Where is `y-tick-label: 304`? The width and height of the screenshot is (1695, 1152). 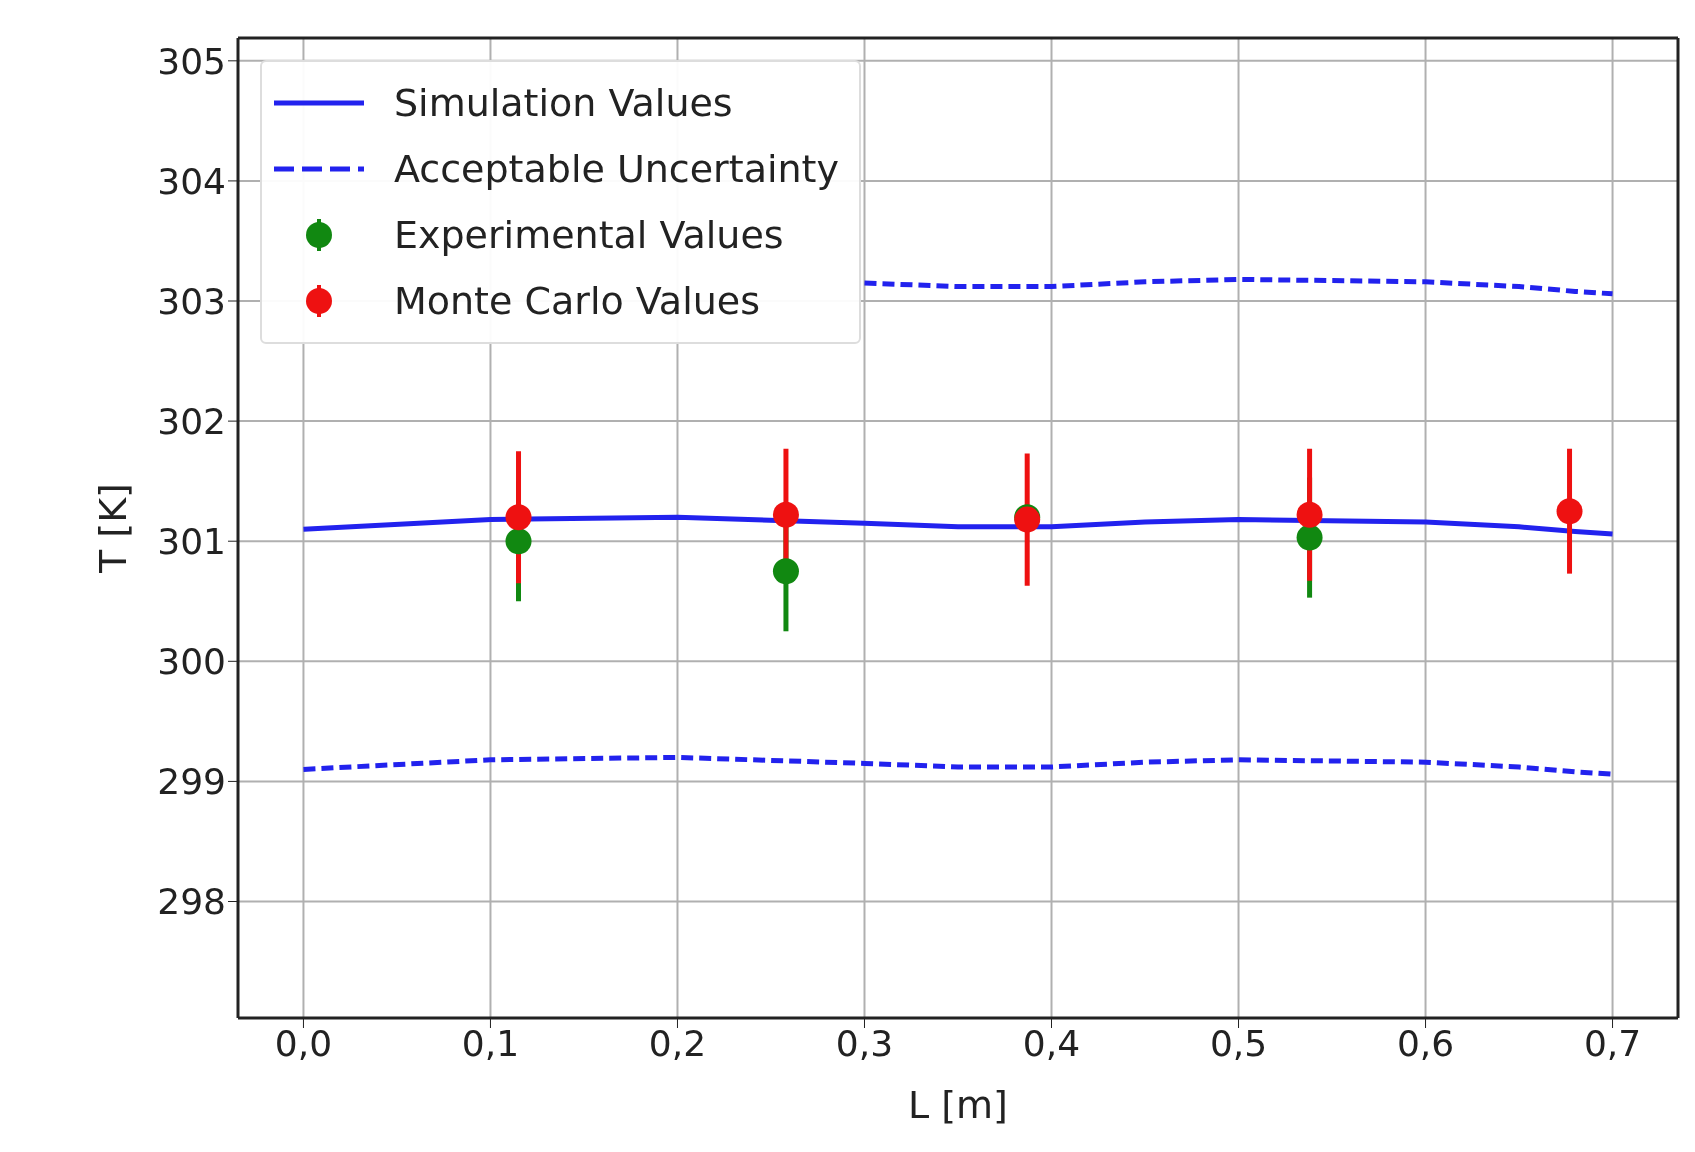 y-tick-label: 304 is located at coordinates (191, 181).